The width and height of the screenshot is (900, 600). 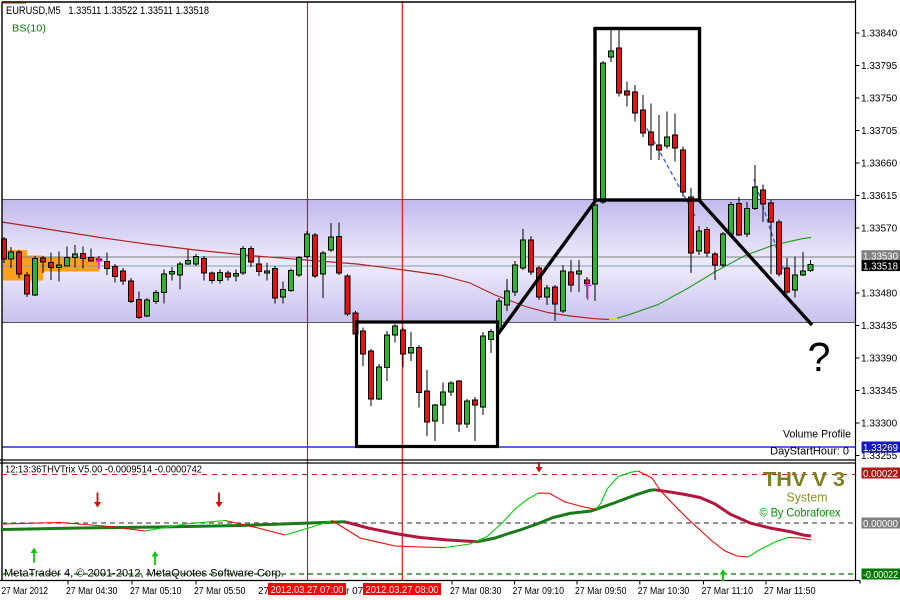 I want to click on svg-text: BS(10), so click(x=29, y=29).